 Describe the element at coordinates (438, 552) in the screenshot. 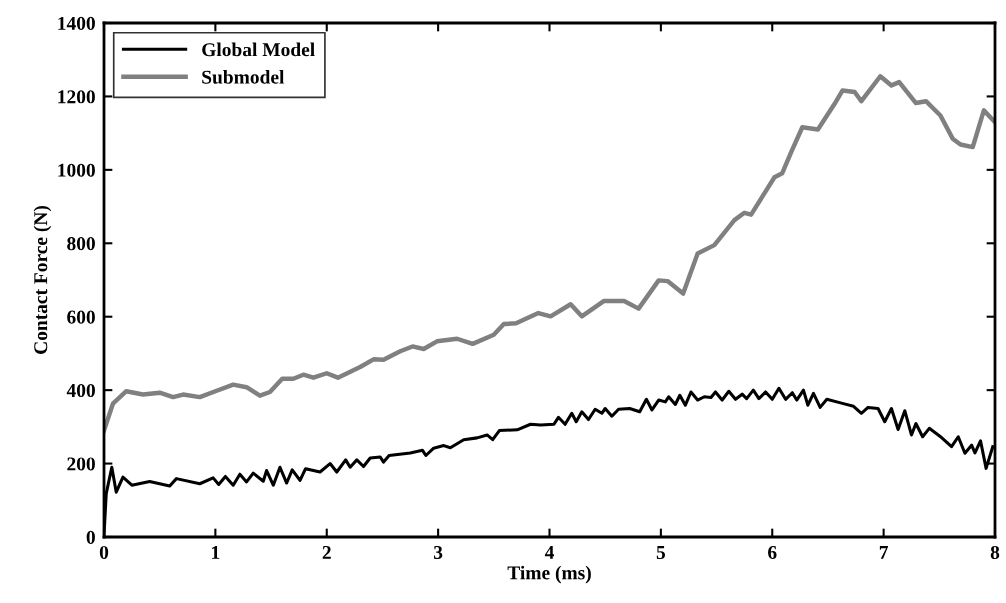

I see `x-tick-label: 3` at that location.